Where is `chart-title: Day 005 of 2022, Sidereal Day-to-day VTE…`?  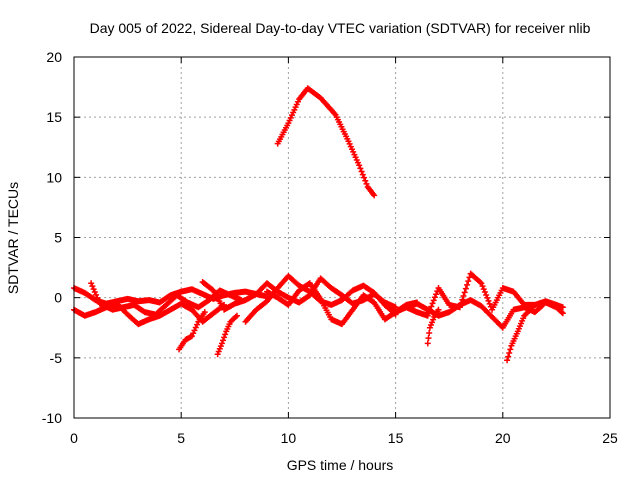
chart-title: Day 005 of 2022, Sidereal Day-to-day VTE… is located at coordinates (340, 28).